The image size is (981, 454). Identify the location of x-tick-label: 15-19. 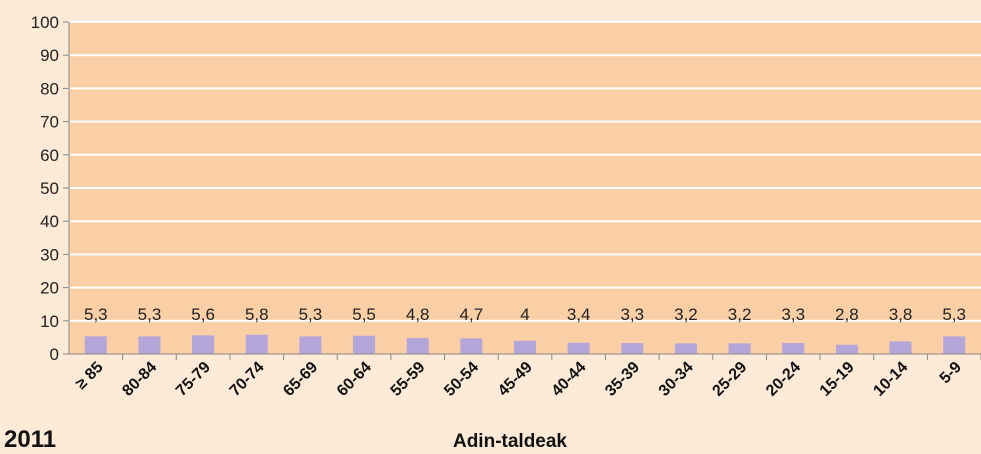
(837, 379).